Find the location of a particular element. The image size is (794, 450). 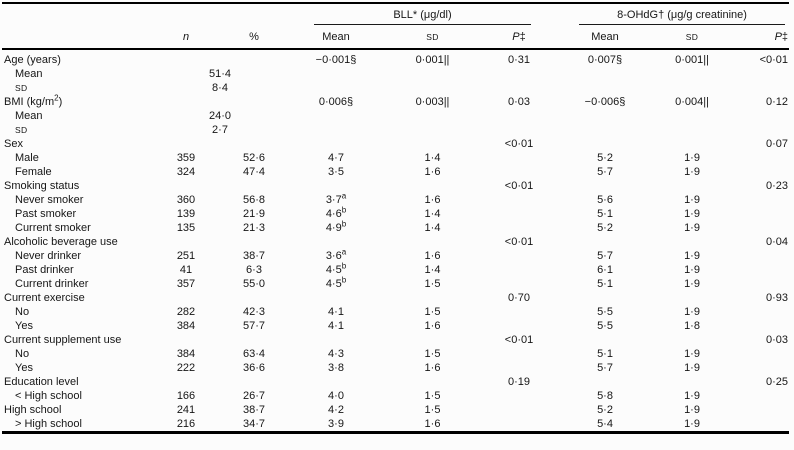

row-label: Smoking status is located at coordinates (42, 186).